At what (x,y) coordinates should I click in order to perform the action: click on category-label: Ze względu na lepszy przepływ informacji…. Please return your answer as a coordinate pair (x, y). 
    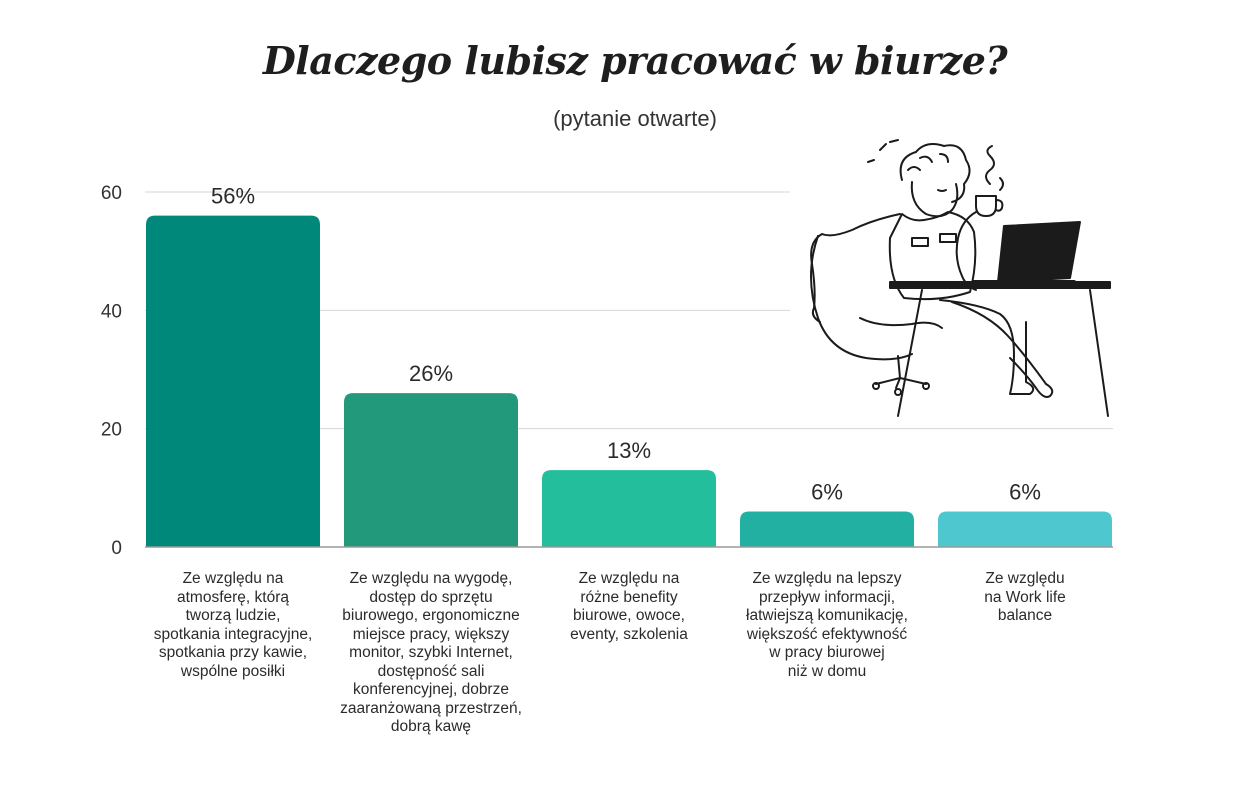
    Looking at the image, I should click on (827, 625).